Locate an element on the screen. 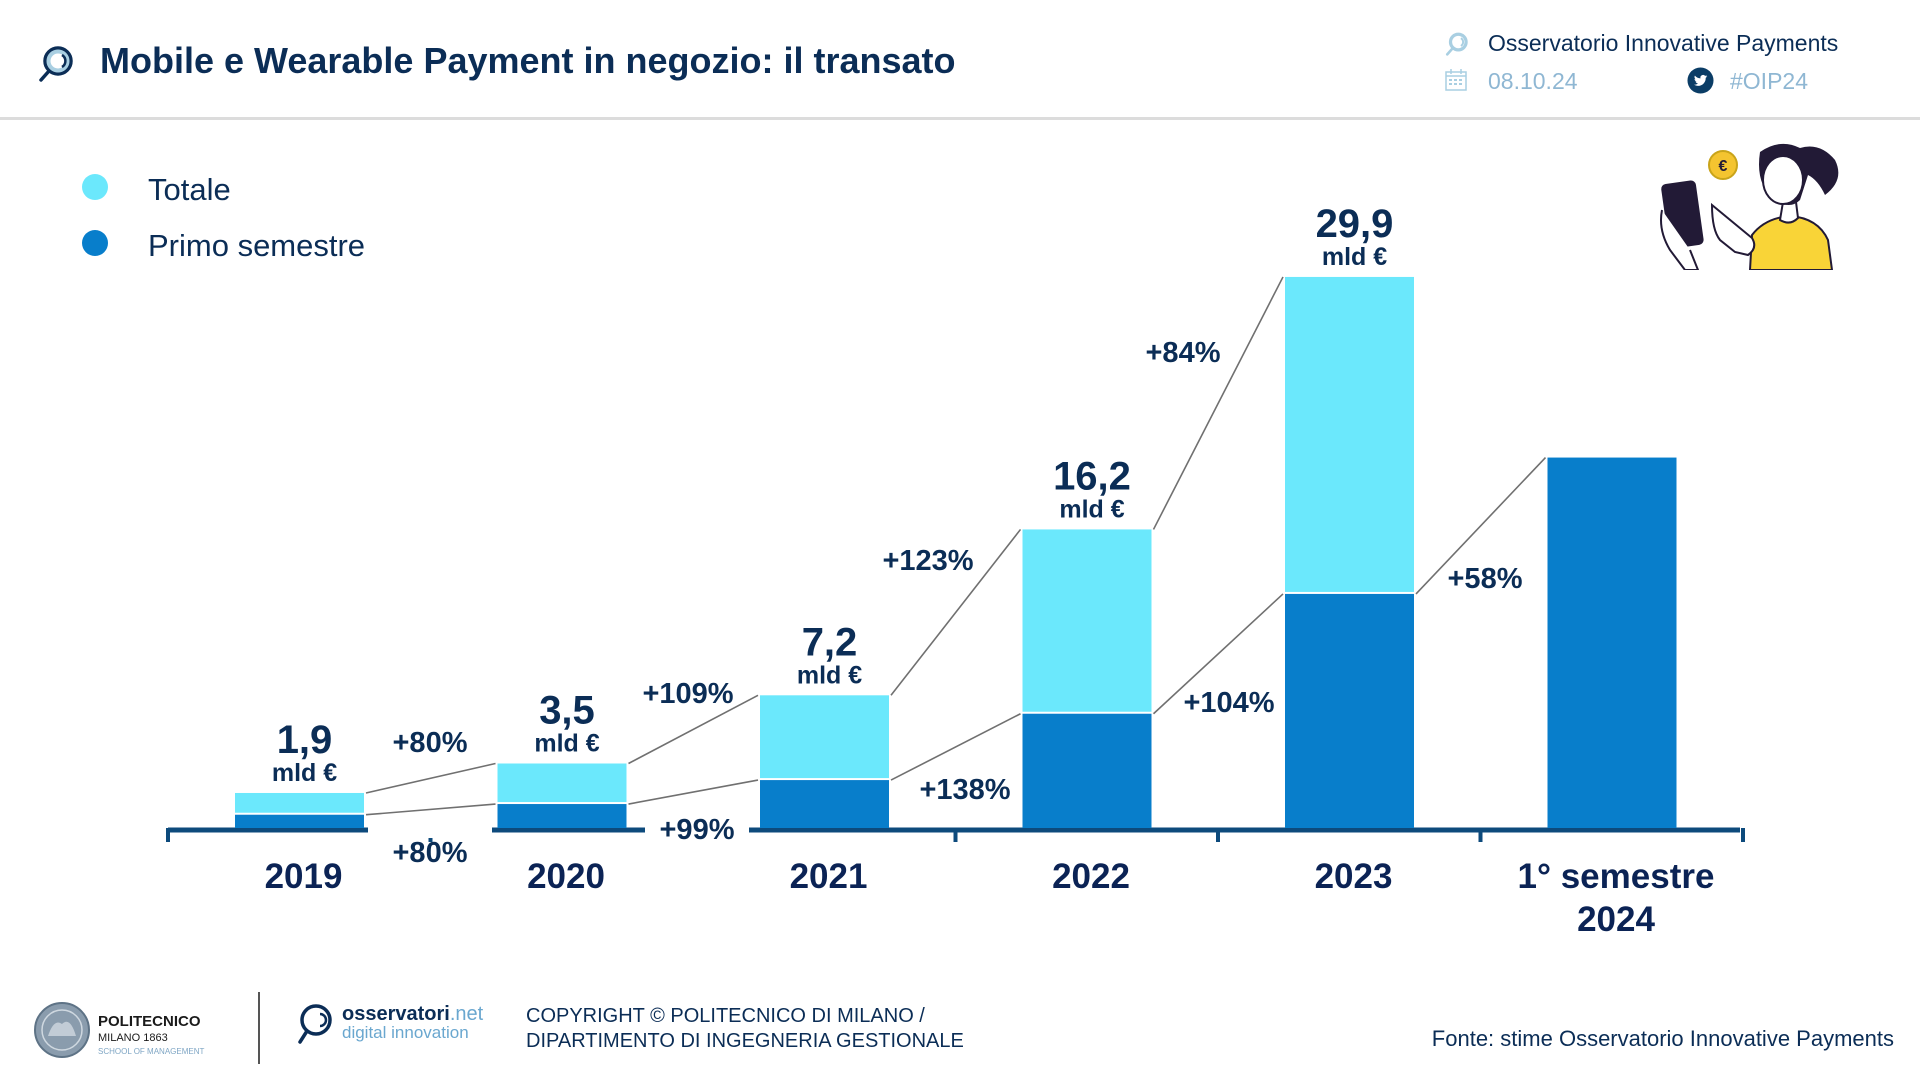  polimi-school: SCHOOL OF MANAGEMENT is located at coordinates (151, 1051).